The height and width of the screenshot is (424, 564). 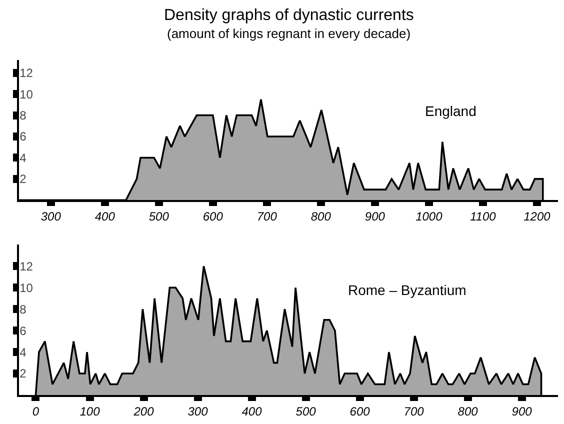 I want to click on text: Rome – Byzantium, so click(x=407, y=290).